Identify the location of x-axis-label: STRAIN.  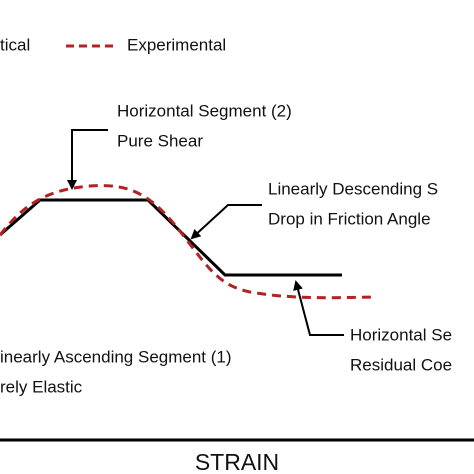
(237, 461).